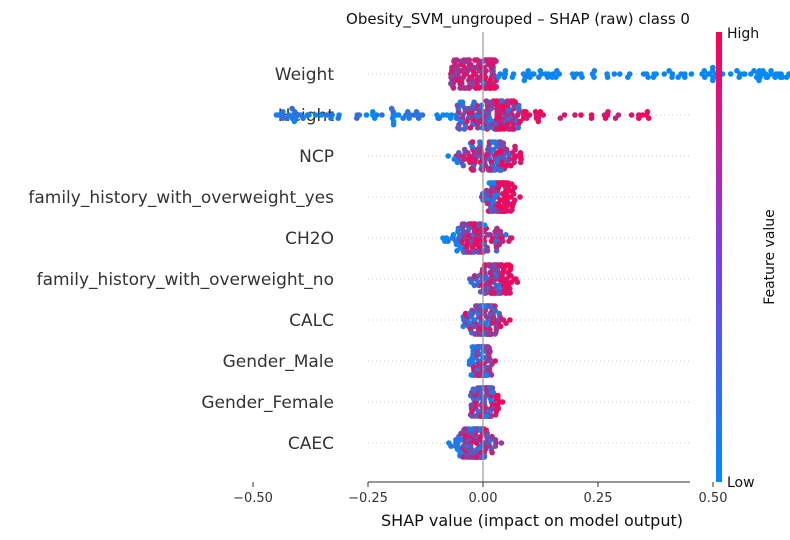 This screenshot has height=540, width=790. What do you see at coordinates (719, 257) in the screenshot?
I see `colorbar` at bounding box center [719, 257].